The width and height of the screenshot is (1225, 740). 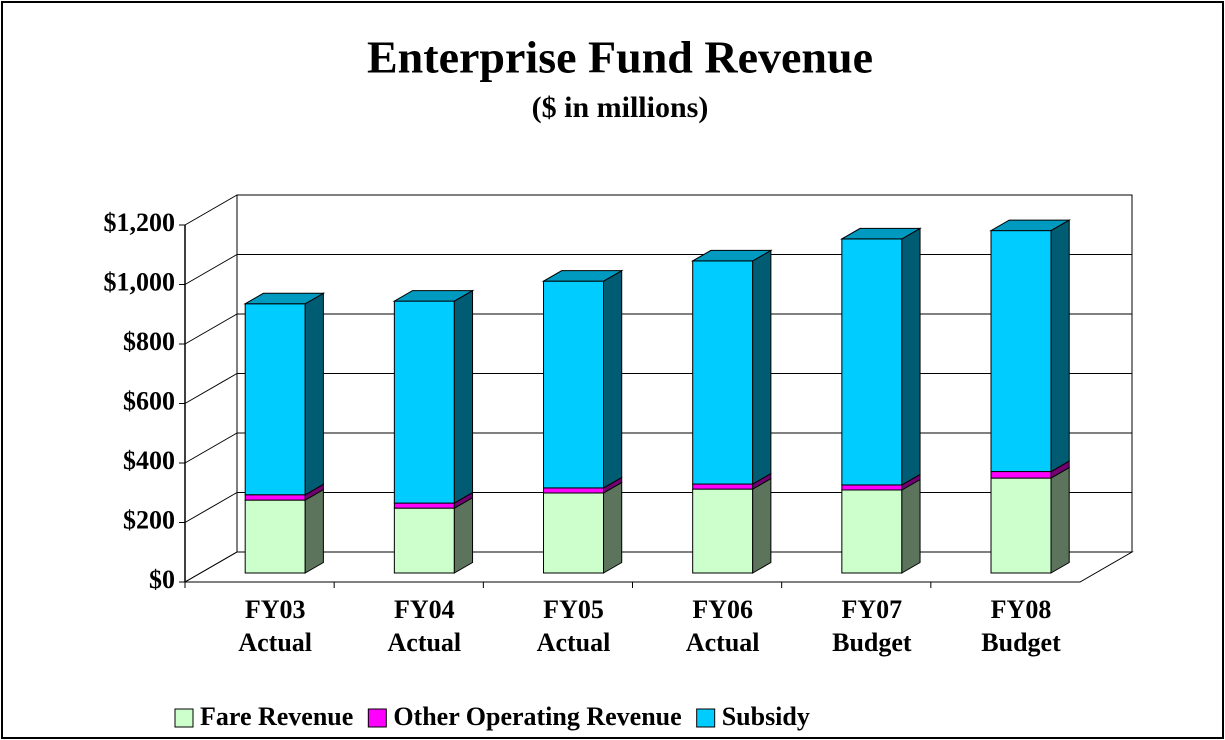 What do you see at coordinates (573, 609) in the screenshot?
I see `x-tick-label: FY05` at bounding box center [573, 609].